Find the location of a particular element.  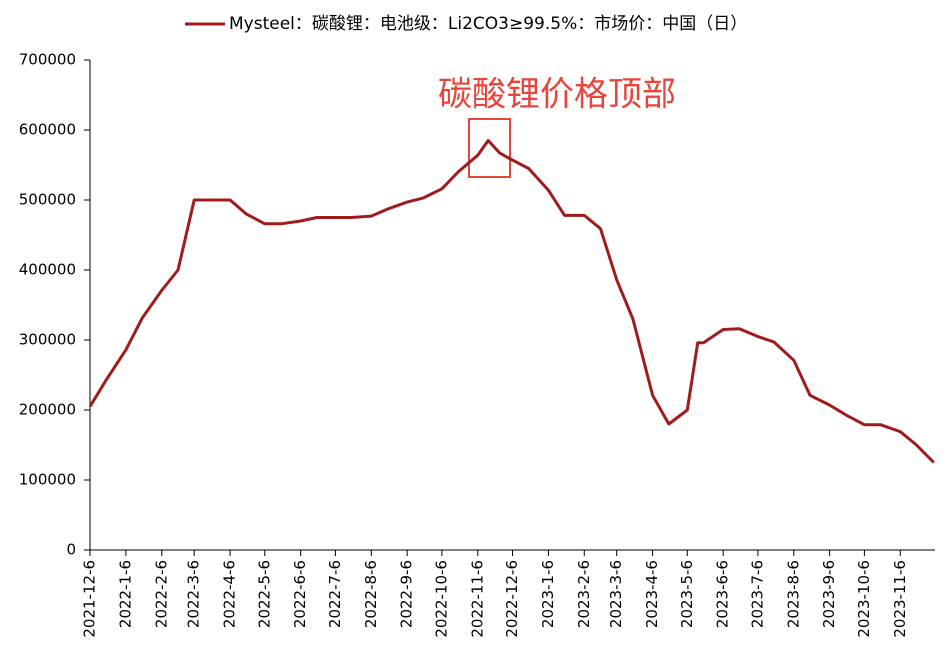

y-tick-label: 700000 is located at coordinates (47, 60).